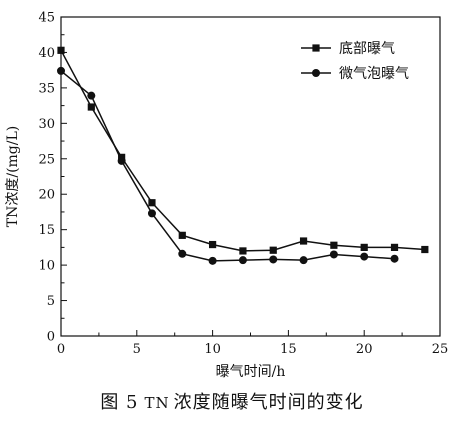 Image resolution: width=464 pixels, height=424 pixels. I want to click on x-tick-label: 5, so click(137, 349).